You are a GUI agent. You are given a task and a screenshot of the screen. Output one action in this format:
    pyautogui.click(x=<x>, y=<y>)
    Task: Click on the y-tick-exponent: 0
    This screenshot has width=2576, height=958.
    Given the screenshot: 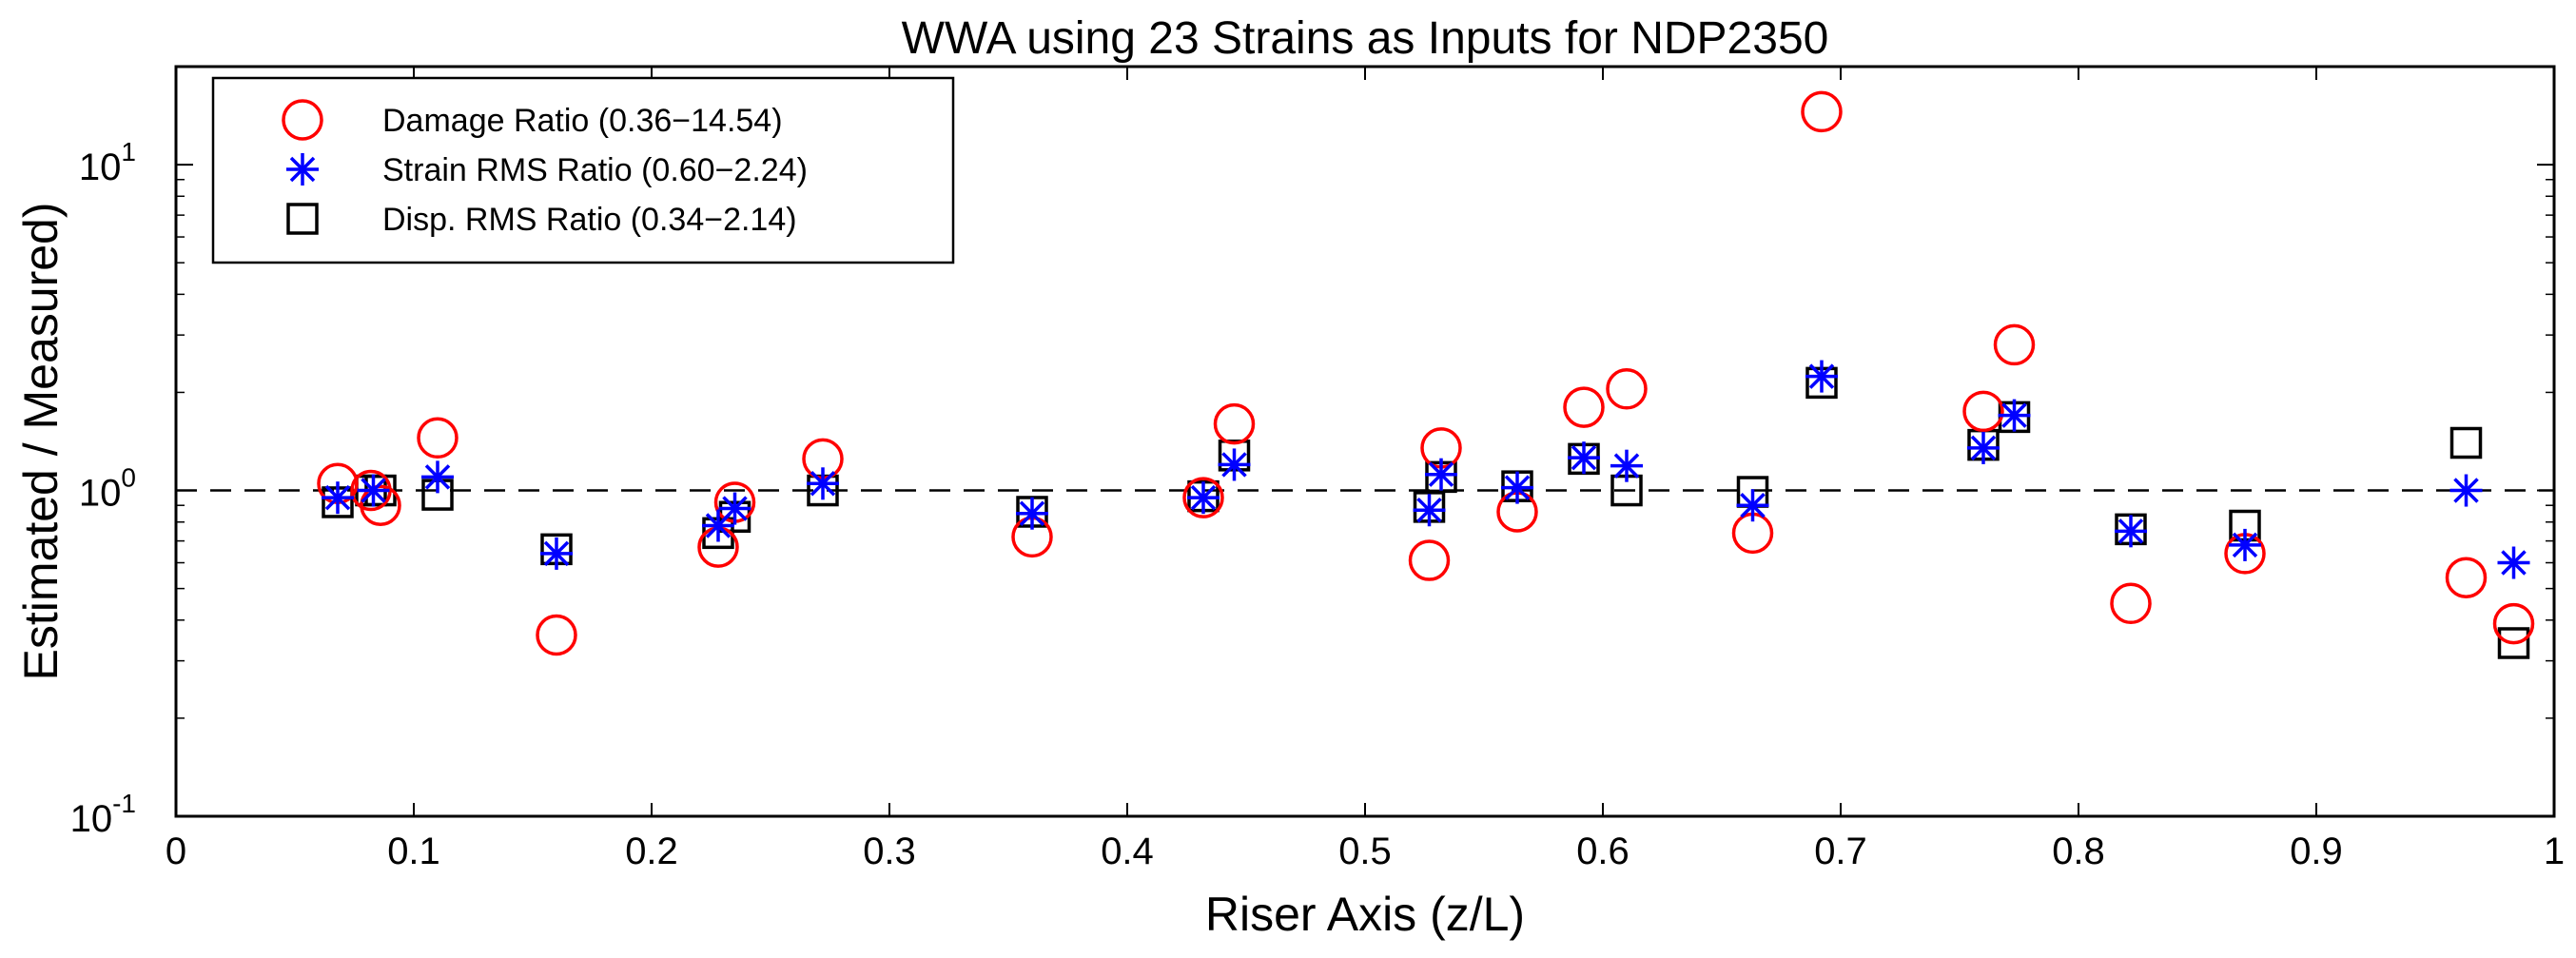 What is the action you would take?
    pyautogui.click(x=129, y=478)
    